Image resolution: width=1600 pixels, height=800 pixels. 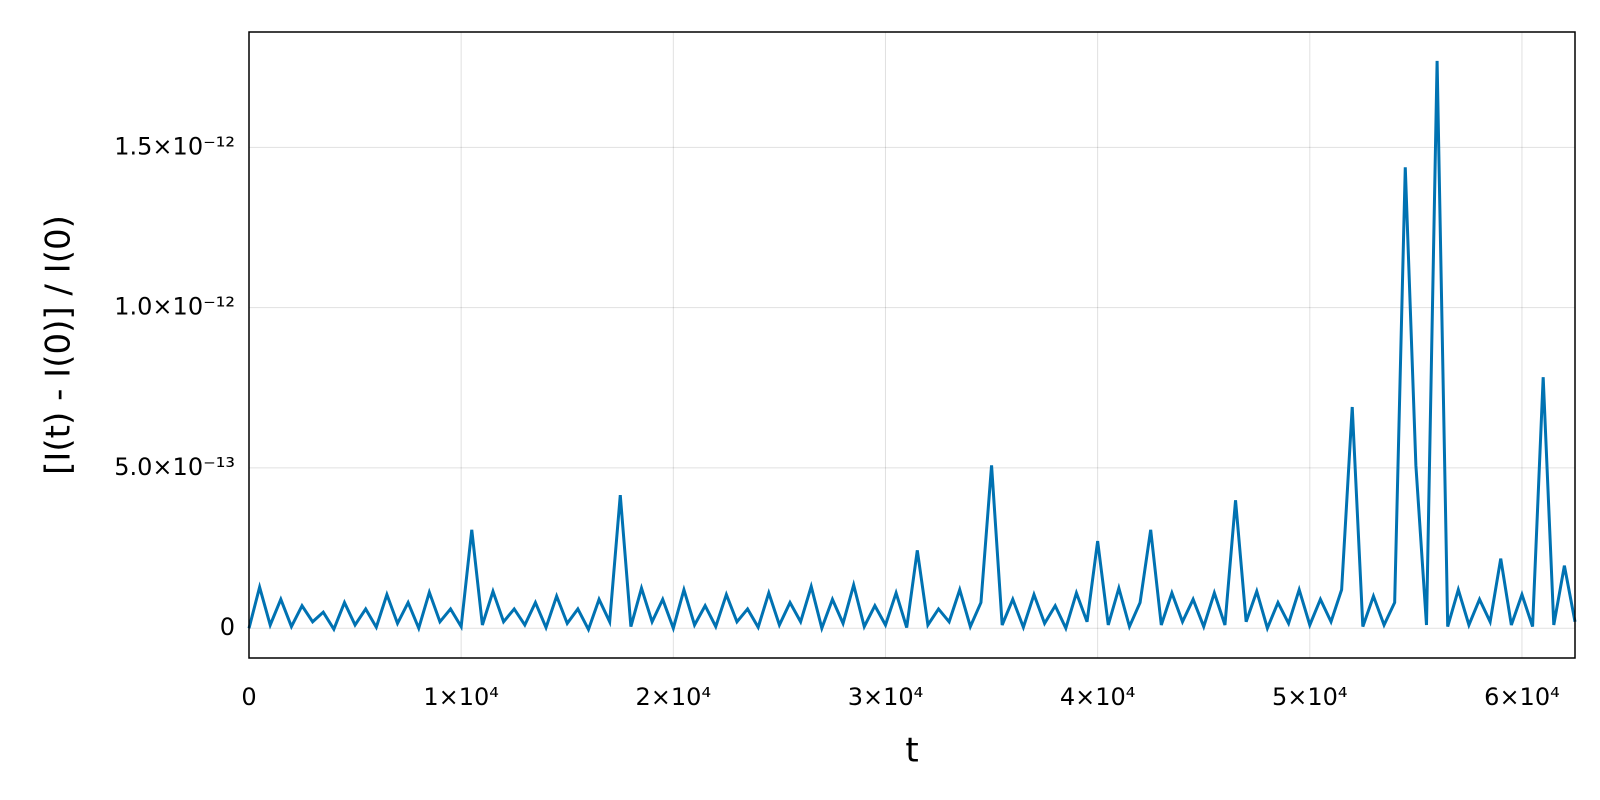 I want to click on x-tick-label: 2×10⁴, so click(x=674, y=697).